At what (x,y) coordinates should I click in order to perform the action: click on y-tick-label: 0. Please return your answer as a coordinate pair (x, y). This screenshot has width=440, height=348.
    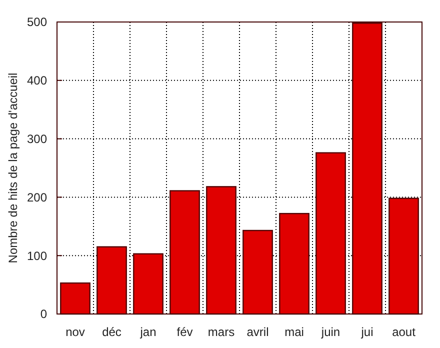
    Looking at the image, I should click on (44, 314).